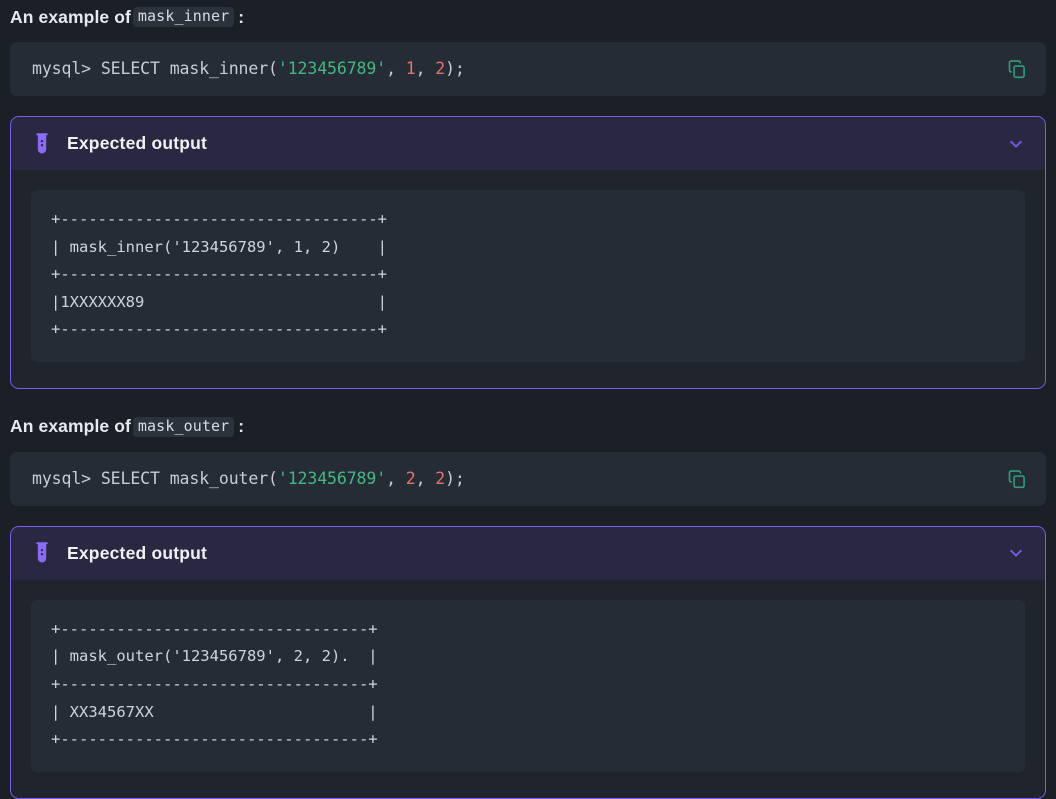  Describe the element at coordinates (219, 69) in the screenshot. I see `sql-function-name: mask_inner` at that location.